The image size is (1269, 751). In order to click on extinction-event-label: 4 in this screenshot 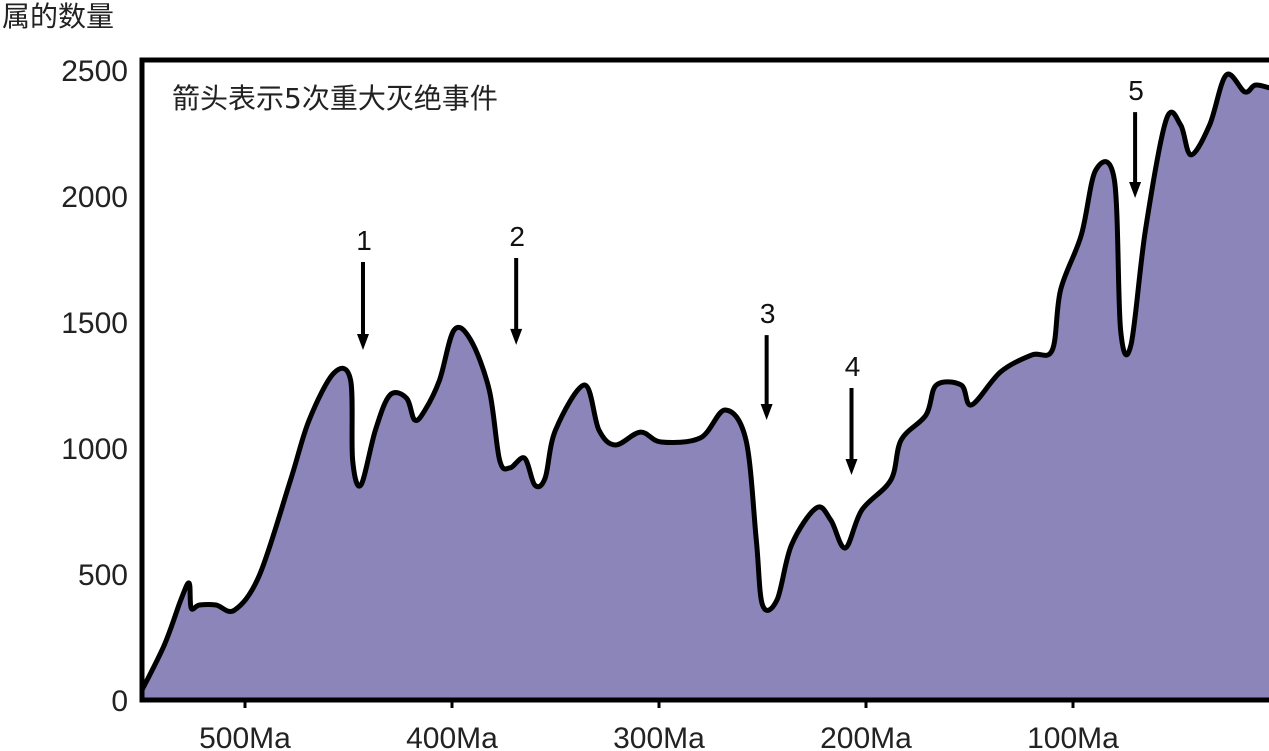, I will do `click(853, 366)`.